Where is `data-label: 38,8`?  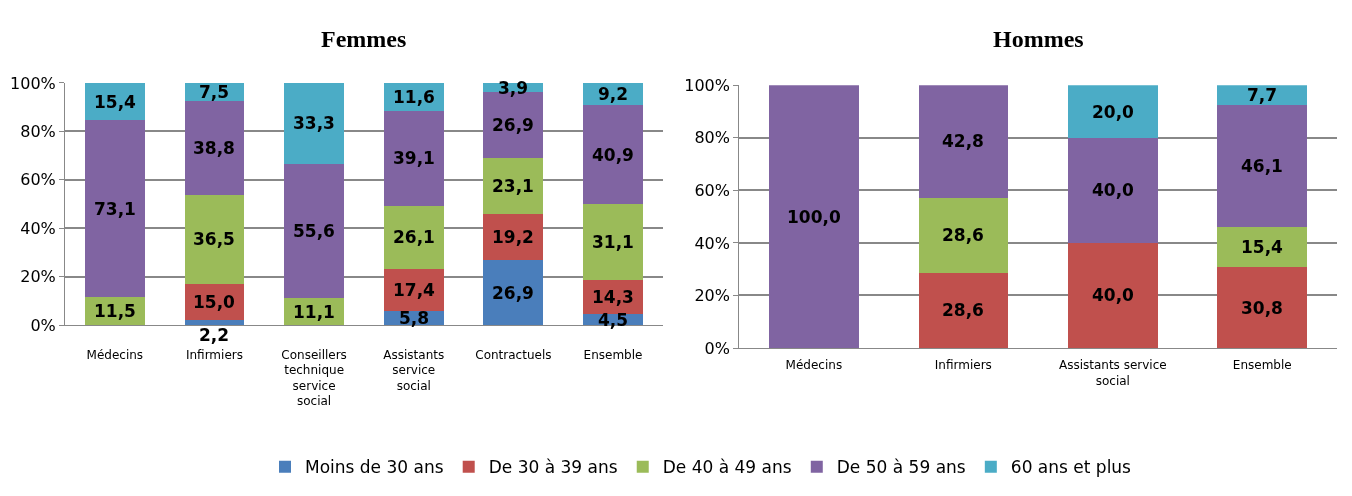 data-label: 38,8 is located at coordinates (214, 148).